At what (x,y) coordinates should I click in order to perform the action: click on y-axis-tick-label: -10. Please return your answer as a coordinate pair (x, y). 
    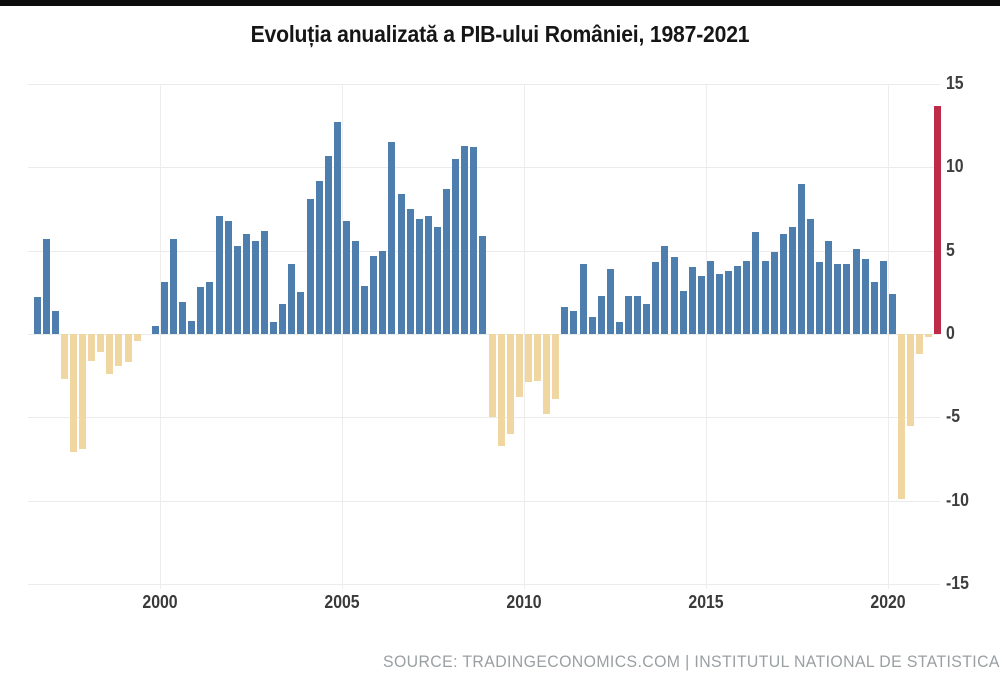
    Looking at the image, I should click on (957, 499).